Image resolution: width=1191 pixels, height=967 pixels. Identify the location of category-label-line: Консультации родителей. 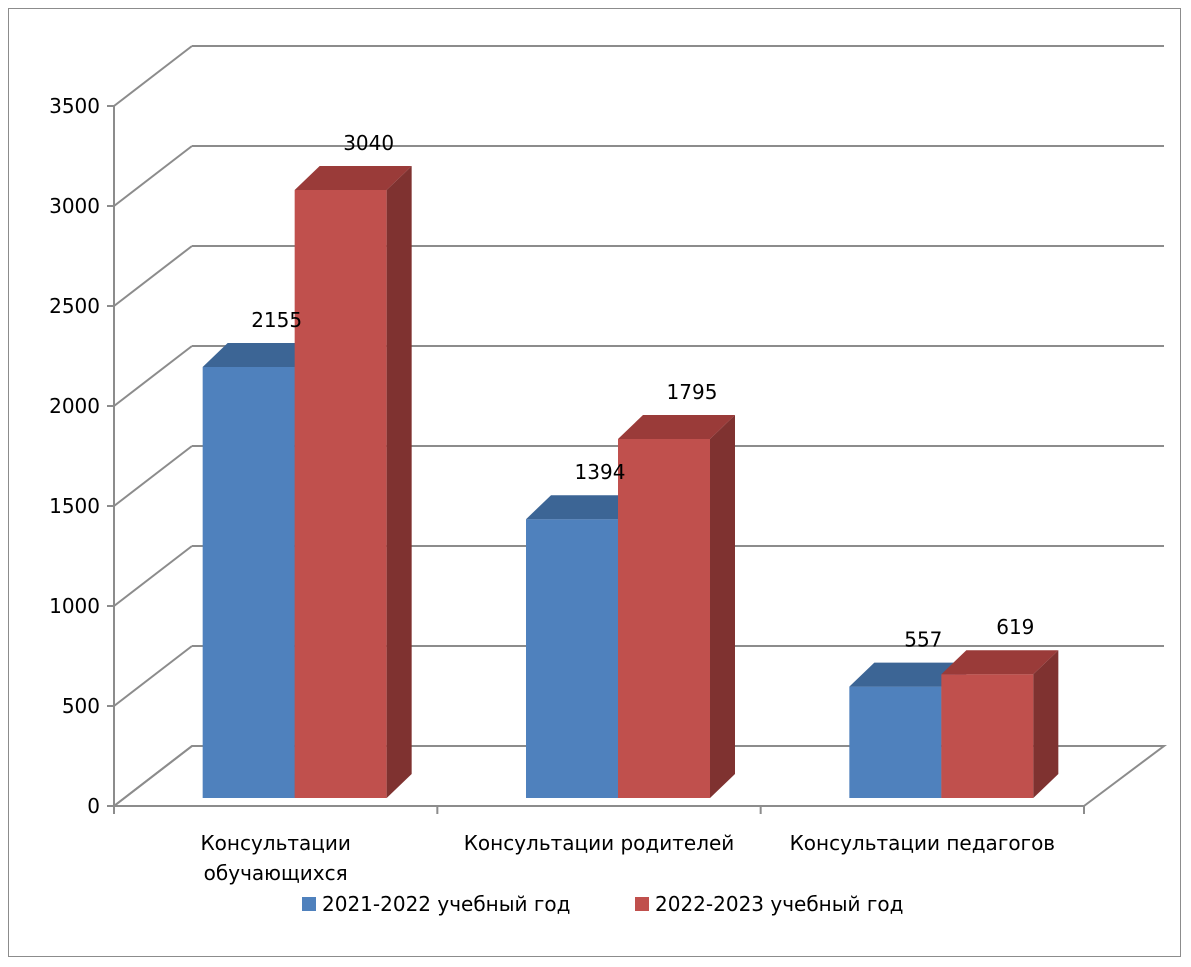
(599, 843).